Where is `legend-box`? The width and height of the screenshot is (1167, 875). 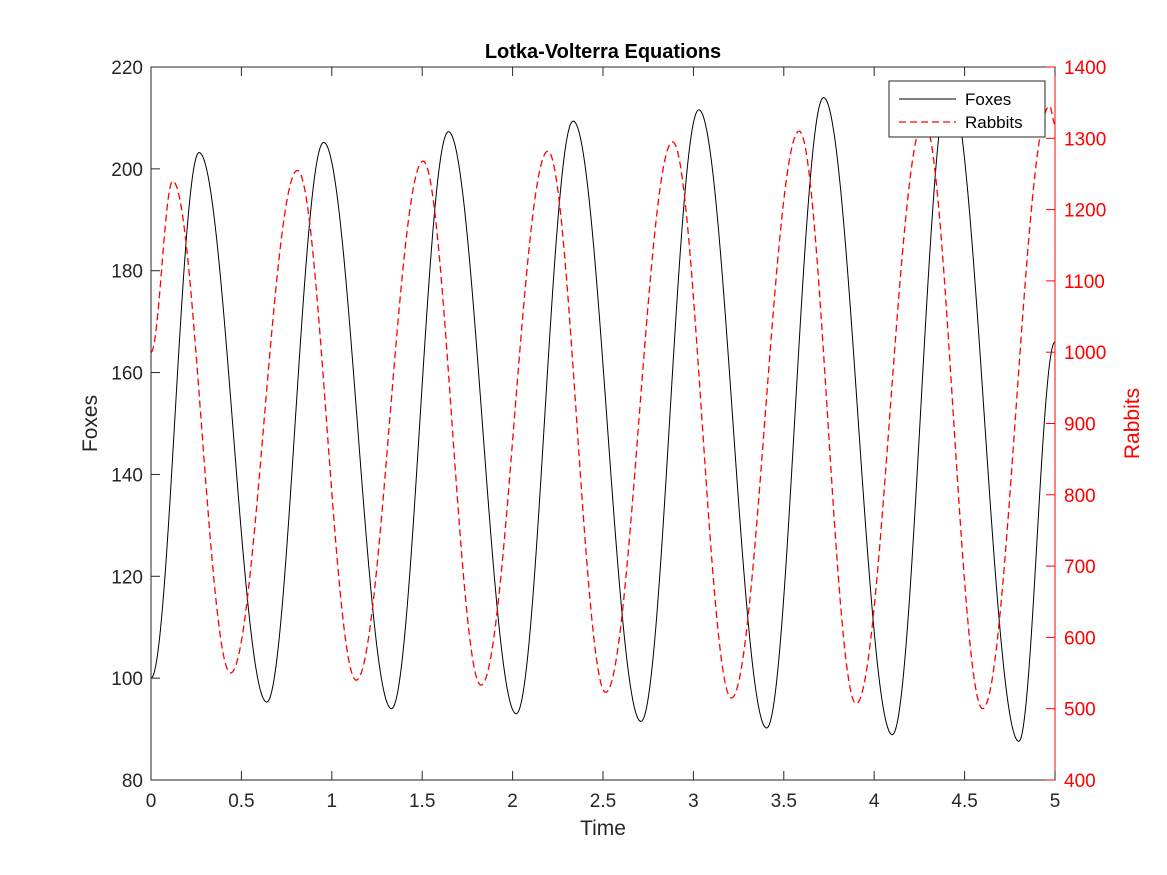 legend-box is located at coordinates (967, 109).